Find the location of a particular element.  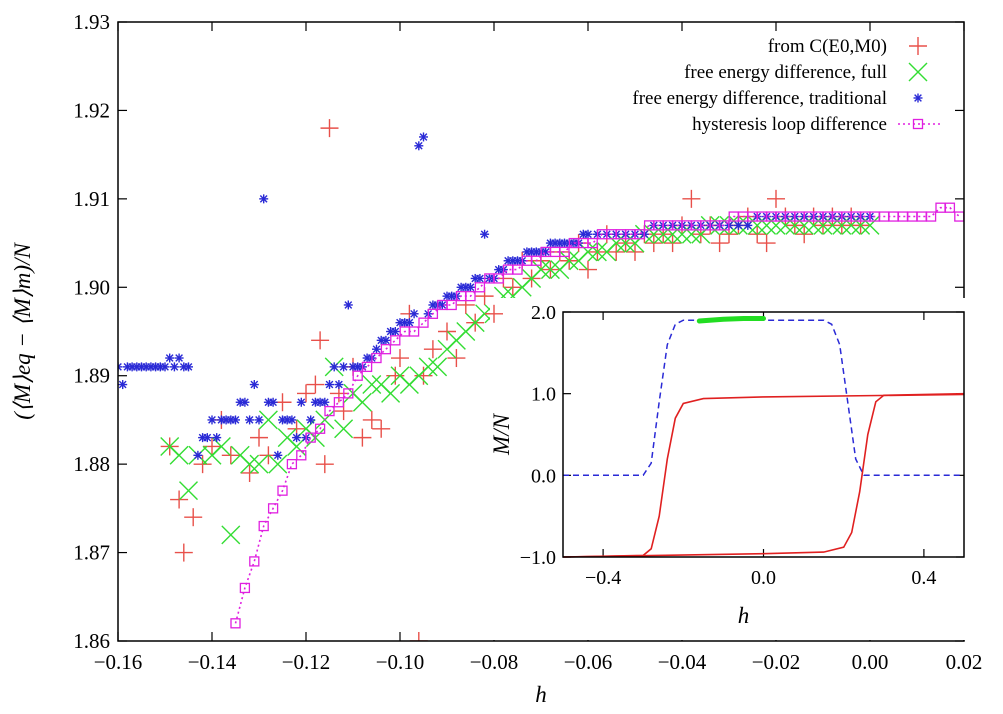

inset-plot-frame is located at coordinates (763, 434).